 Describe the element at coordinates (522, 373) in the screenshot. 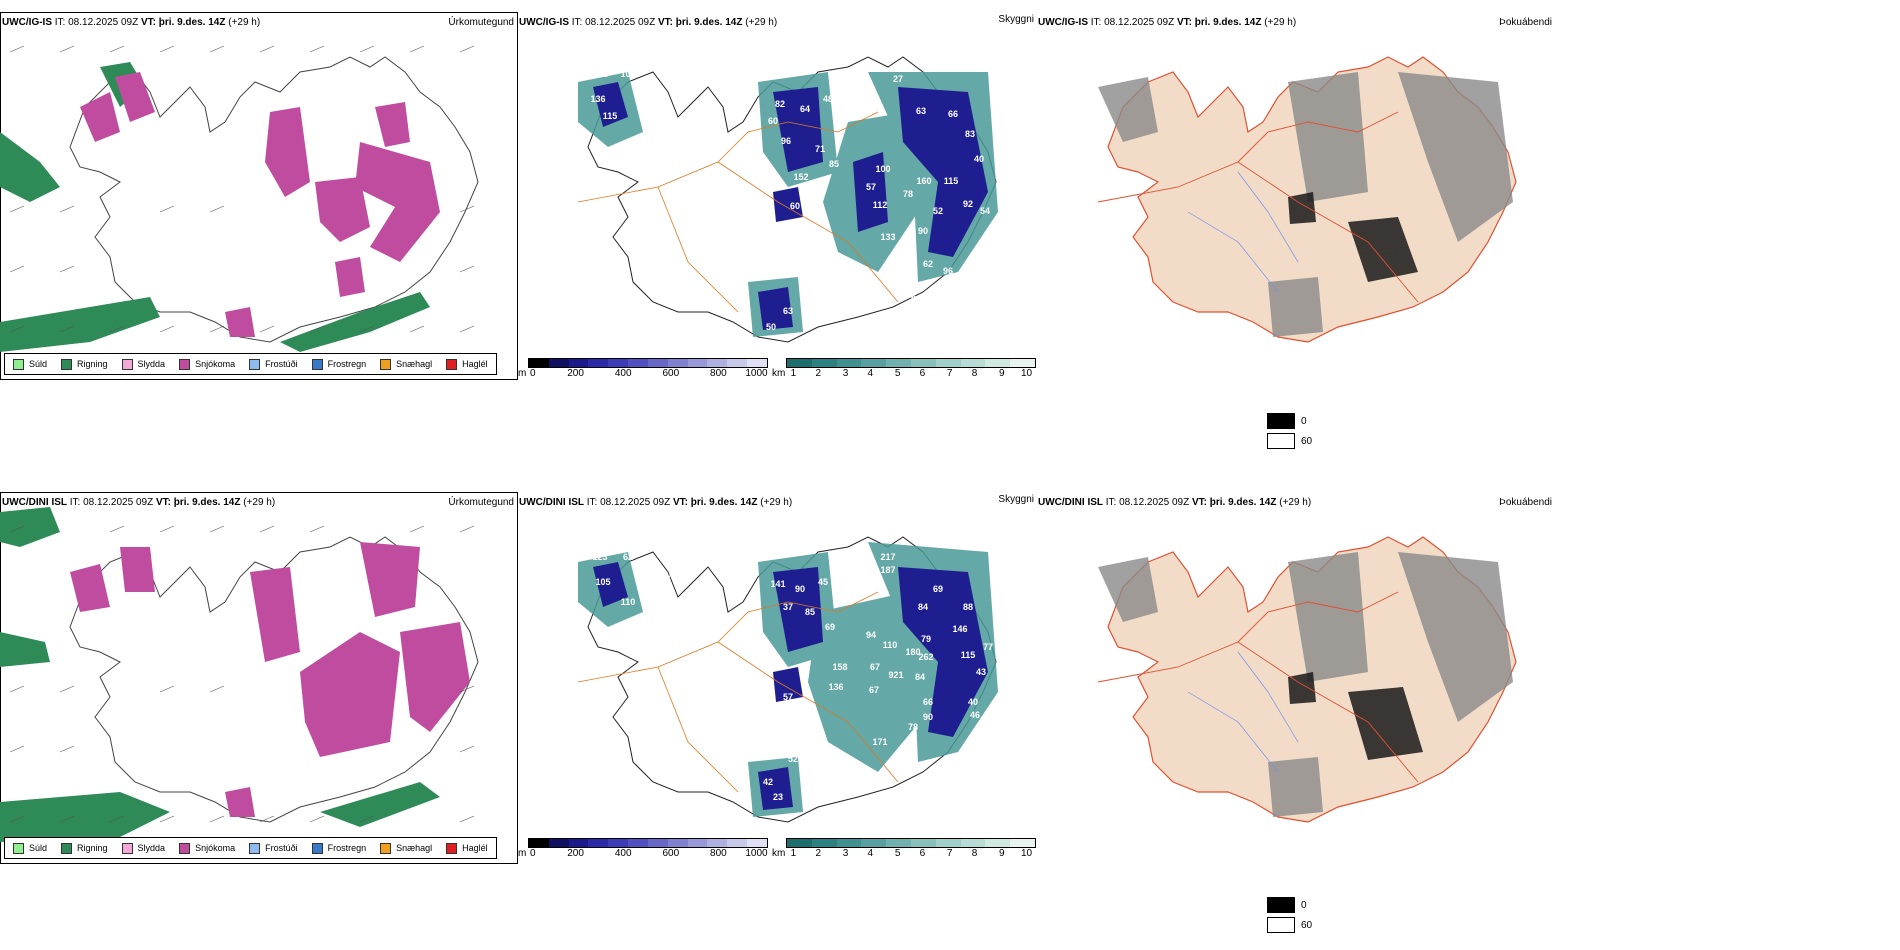

I see `snowdepth-unit-top: m` at that location.